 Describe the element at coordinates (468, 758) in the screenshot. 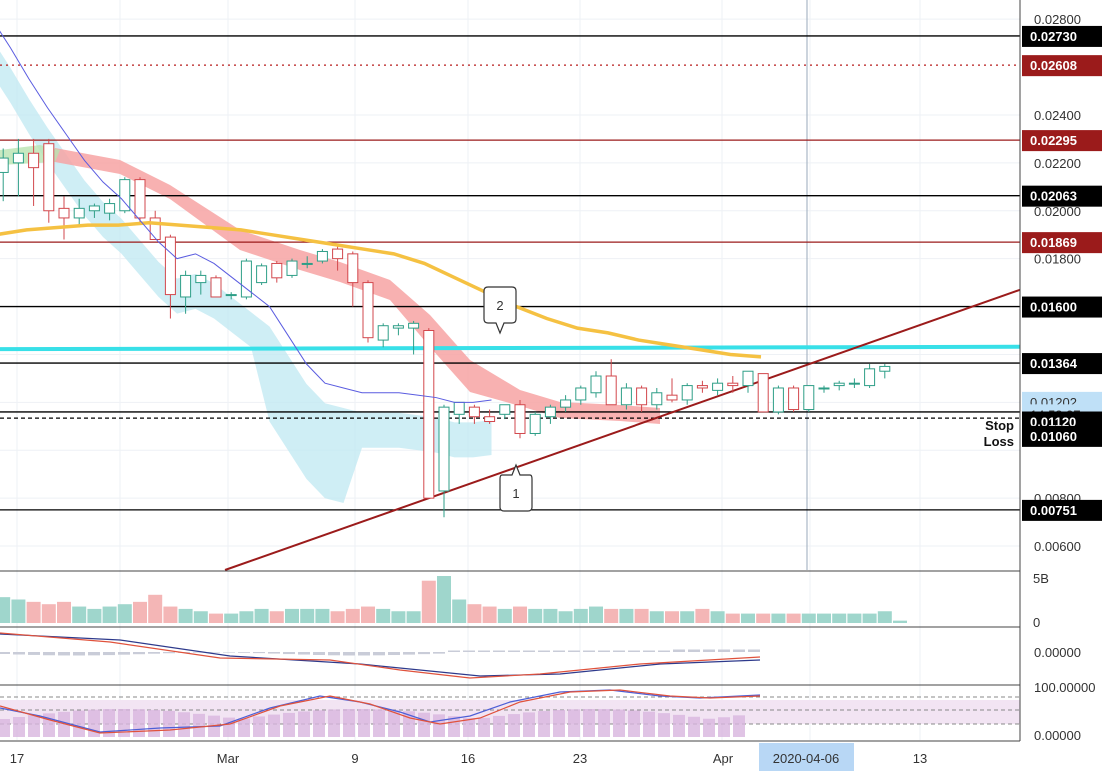

I see `time-tick-3: 16` at that location.